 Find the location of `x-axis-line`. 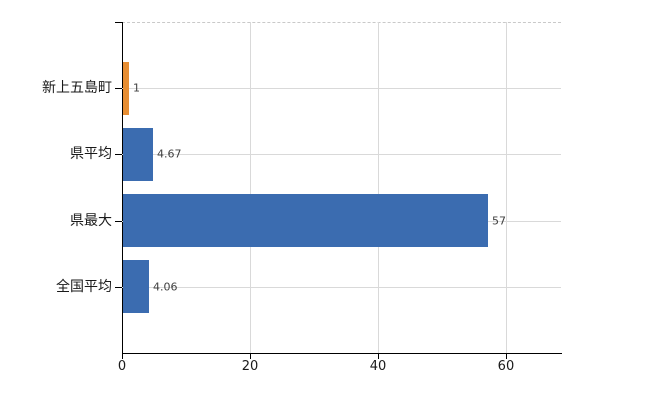

x-axis-line is located at coordinates (342, 353).